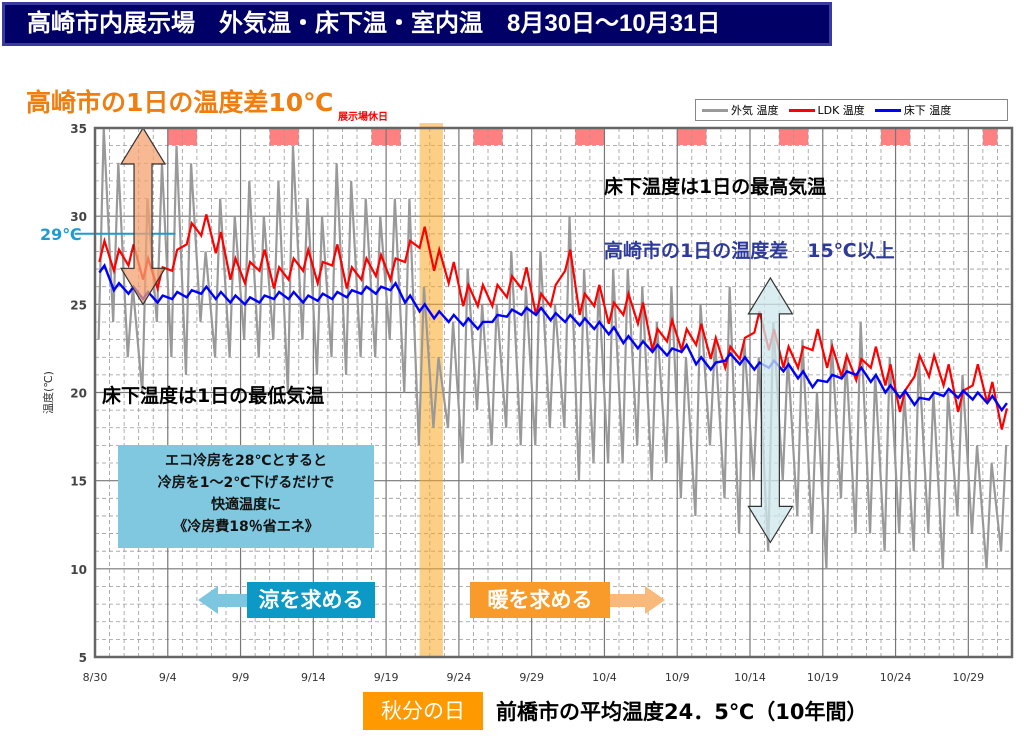 This screenshot has width=1024, height=749. I want to click on x-tick-label: 10/9, so click(677, 677).